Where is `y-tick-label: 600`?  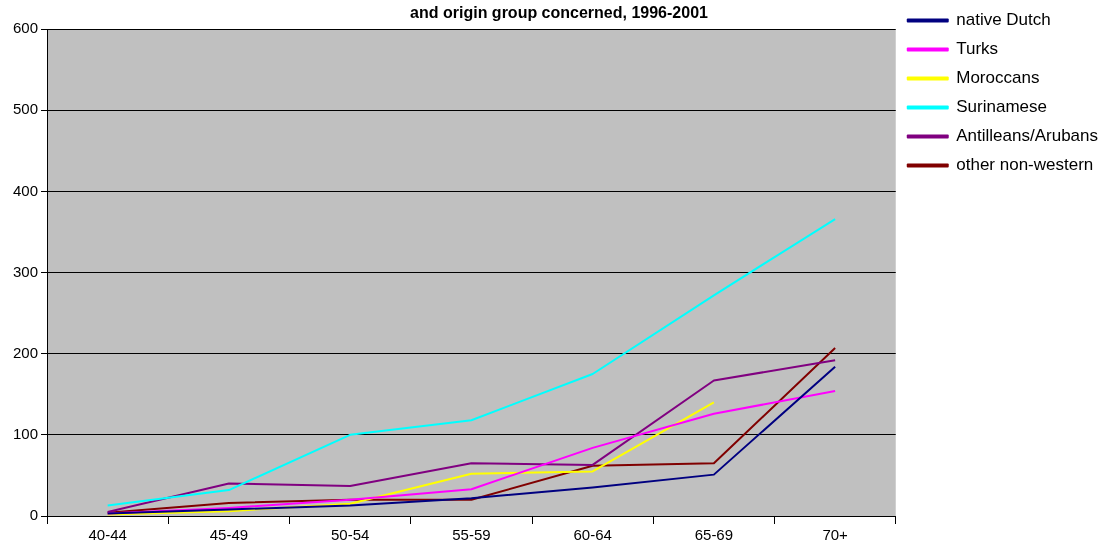 y-tick-label: 600 is located at coordinates (26, 28).